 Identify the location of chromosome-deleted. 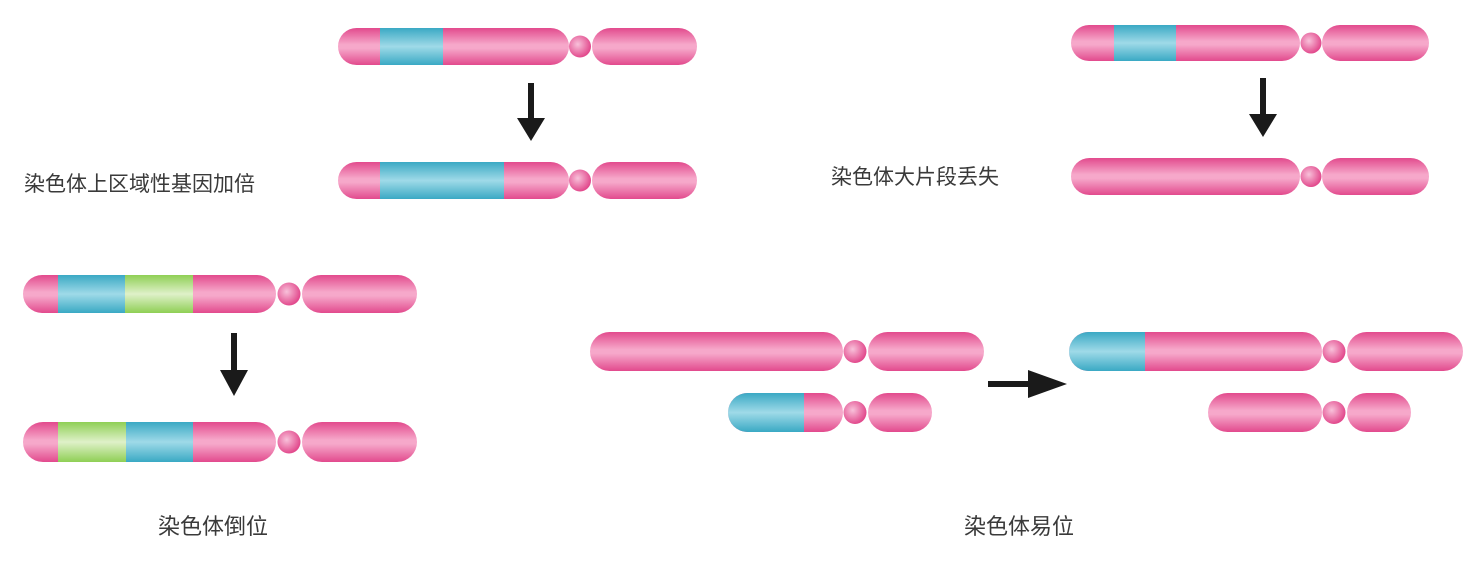
(1250, 176).